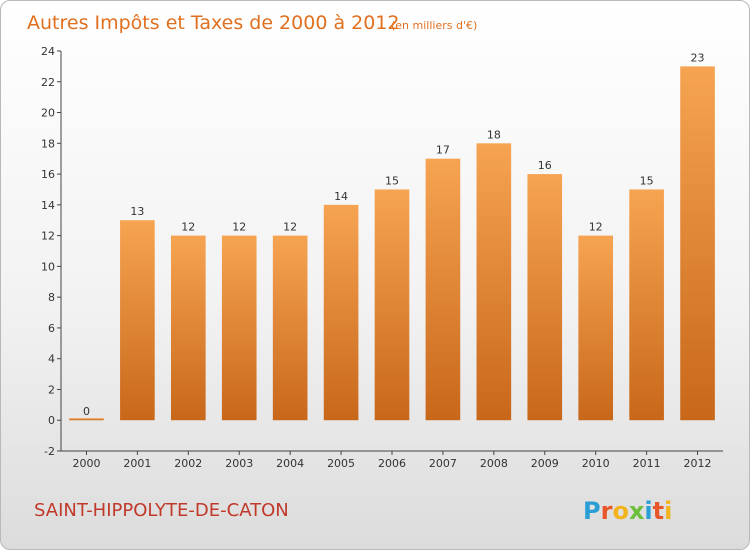  What do you see at coordinates (290, 227) in the screenshot?
I see `data-label-2004: 12` at bounding box center [290, 227].